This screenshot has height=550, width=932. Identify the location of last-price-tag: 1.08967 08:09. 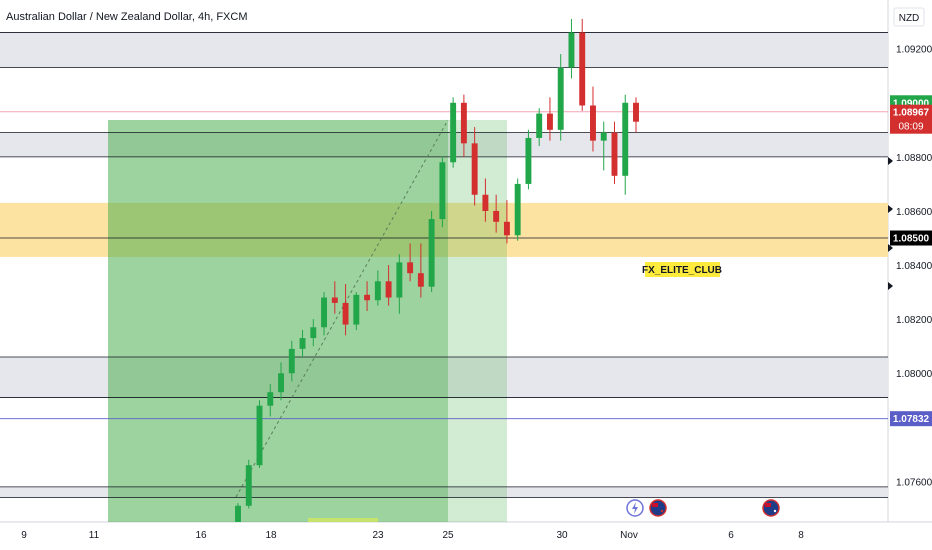
(911, 119).